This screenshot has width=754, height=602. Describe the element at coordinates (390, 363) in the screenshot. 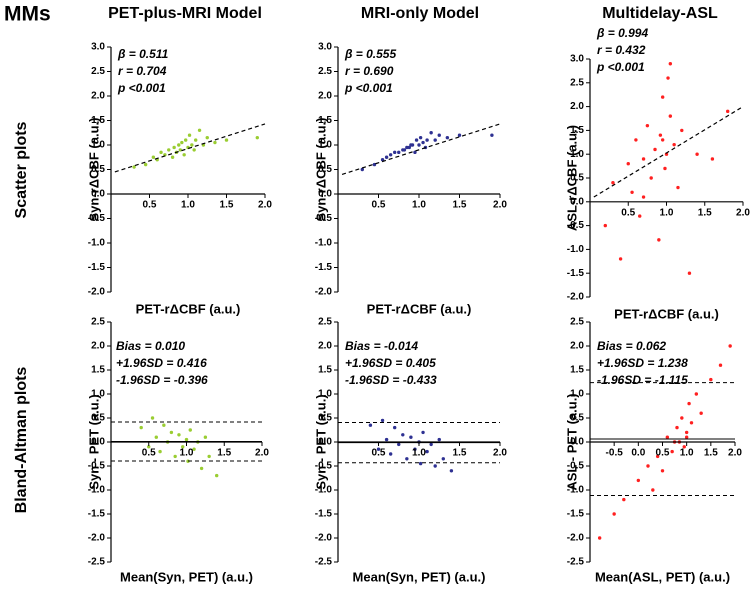

I see `annotation: +1.96SD = 0.405` at that location.